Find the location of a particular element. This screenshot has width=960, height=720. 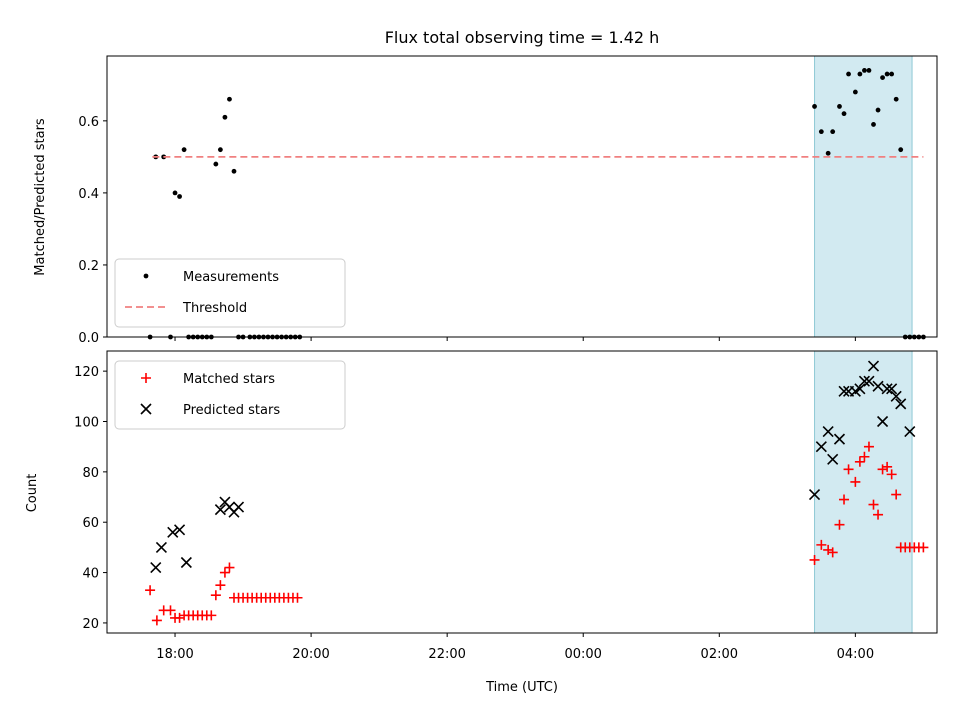

x-tick-label: 18:00 is located at coordinates (174, 654).